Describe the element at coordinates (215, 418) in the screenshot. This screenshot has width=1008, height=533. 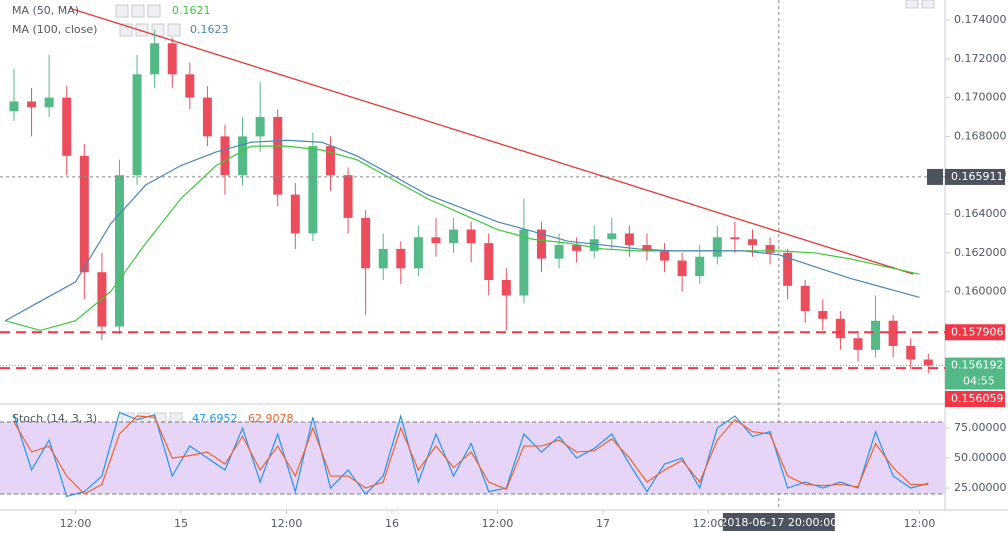
I see `legend-value: 47.6952` at that location.